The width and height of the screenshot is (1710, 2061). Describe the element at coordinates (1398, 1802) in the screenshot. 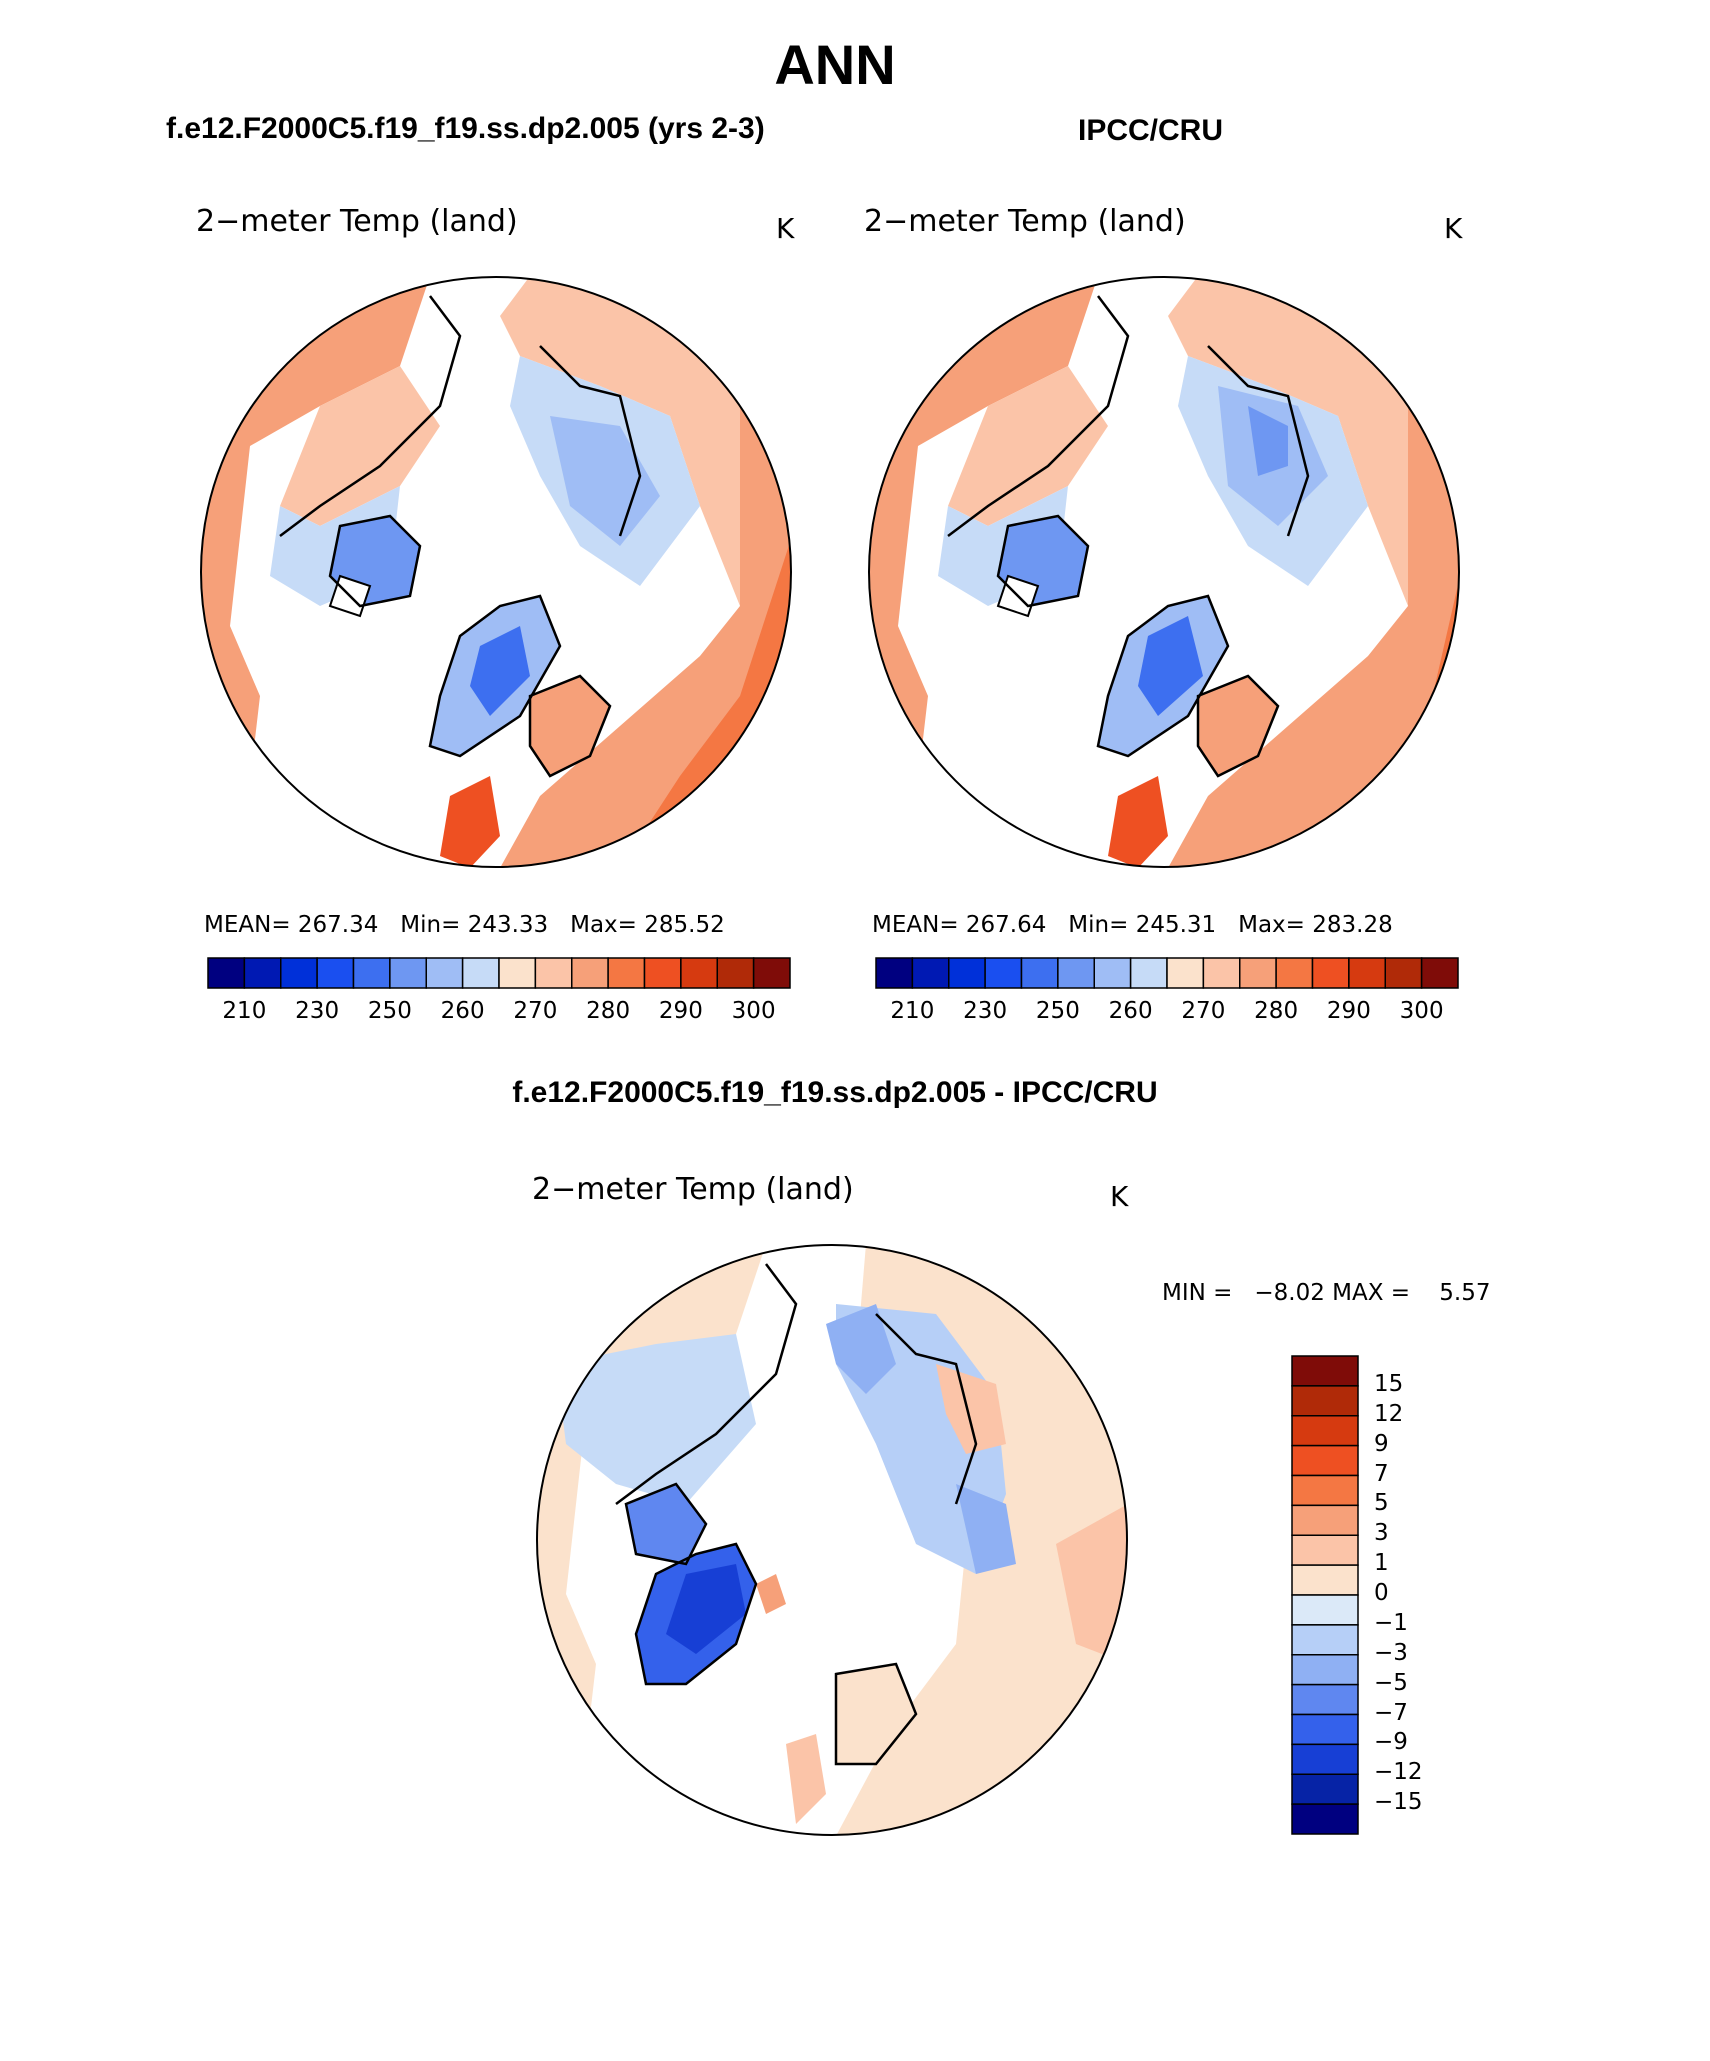

I see `colorbar-tick-label: −15` at that location.